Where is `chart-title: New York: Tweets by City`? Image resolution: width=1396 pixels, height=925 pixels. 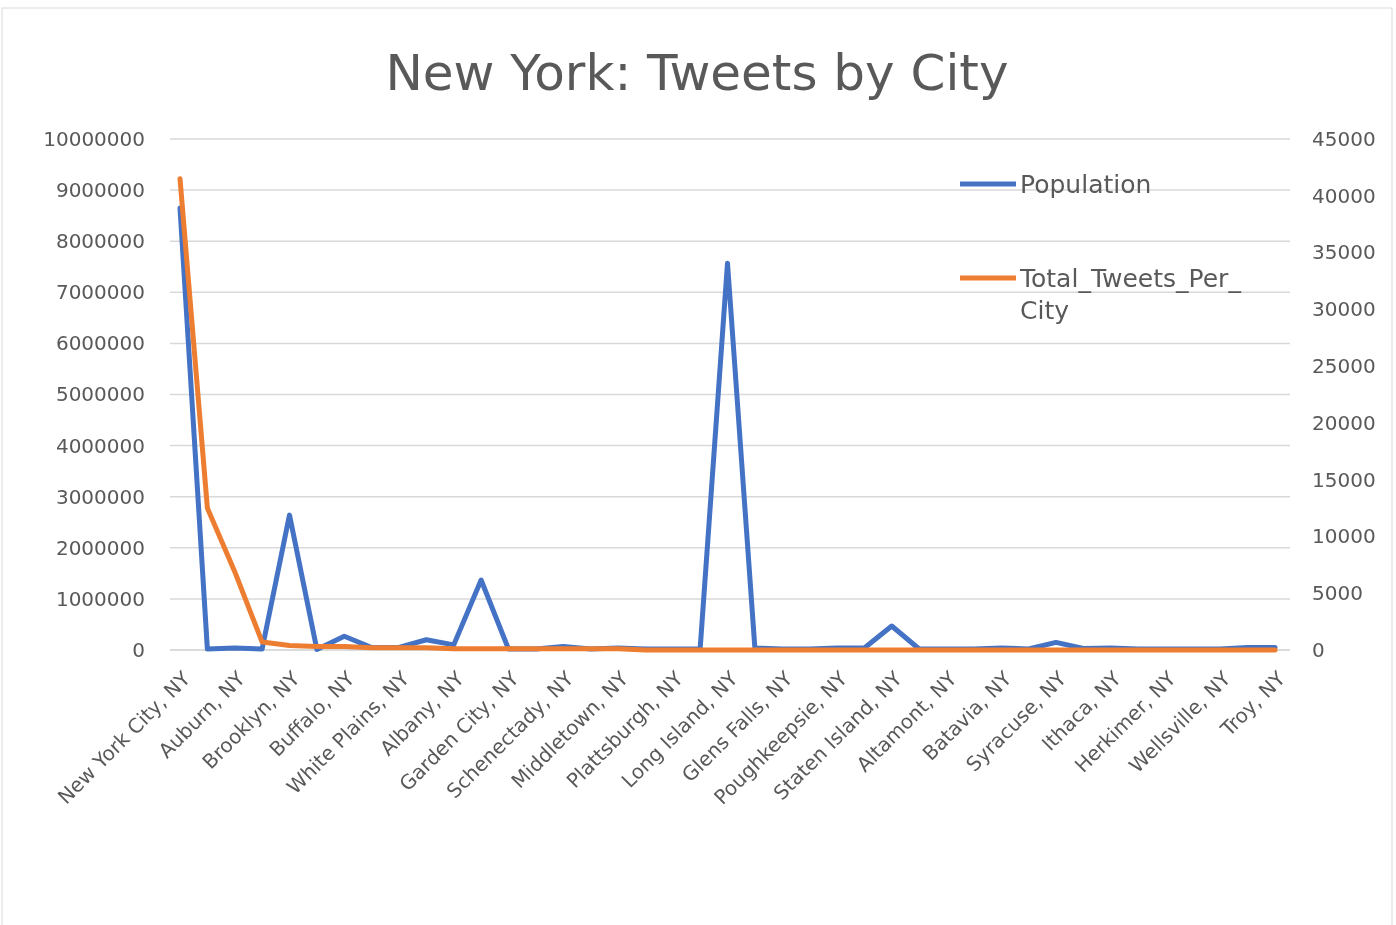 chart-title: New York: Tweets by City is located at coordinates (697, 73).